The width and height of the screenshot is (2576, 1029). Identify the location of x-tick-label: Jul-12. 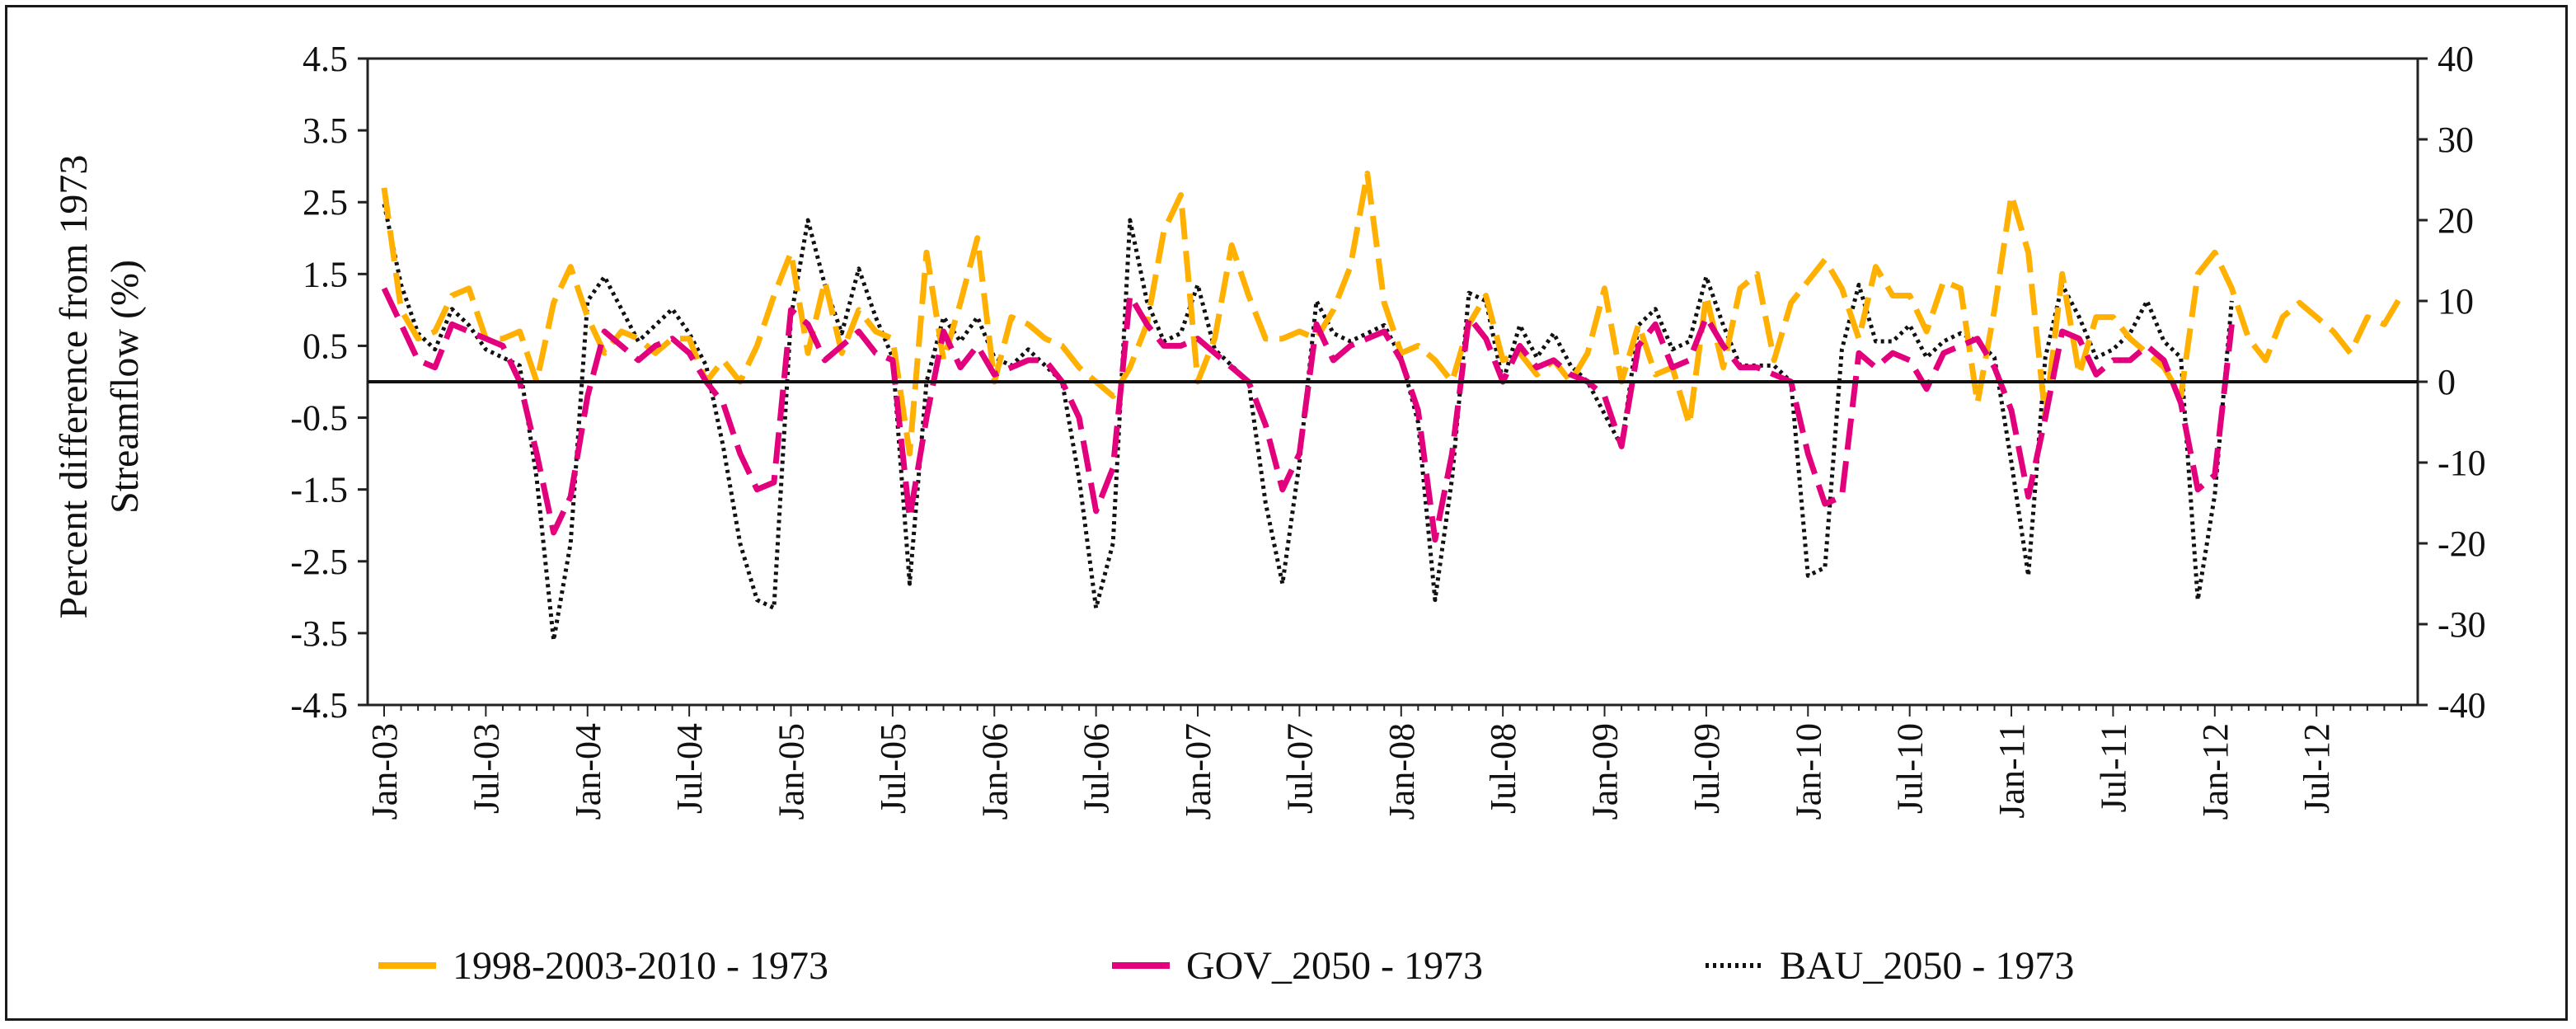
(2317, 768).